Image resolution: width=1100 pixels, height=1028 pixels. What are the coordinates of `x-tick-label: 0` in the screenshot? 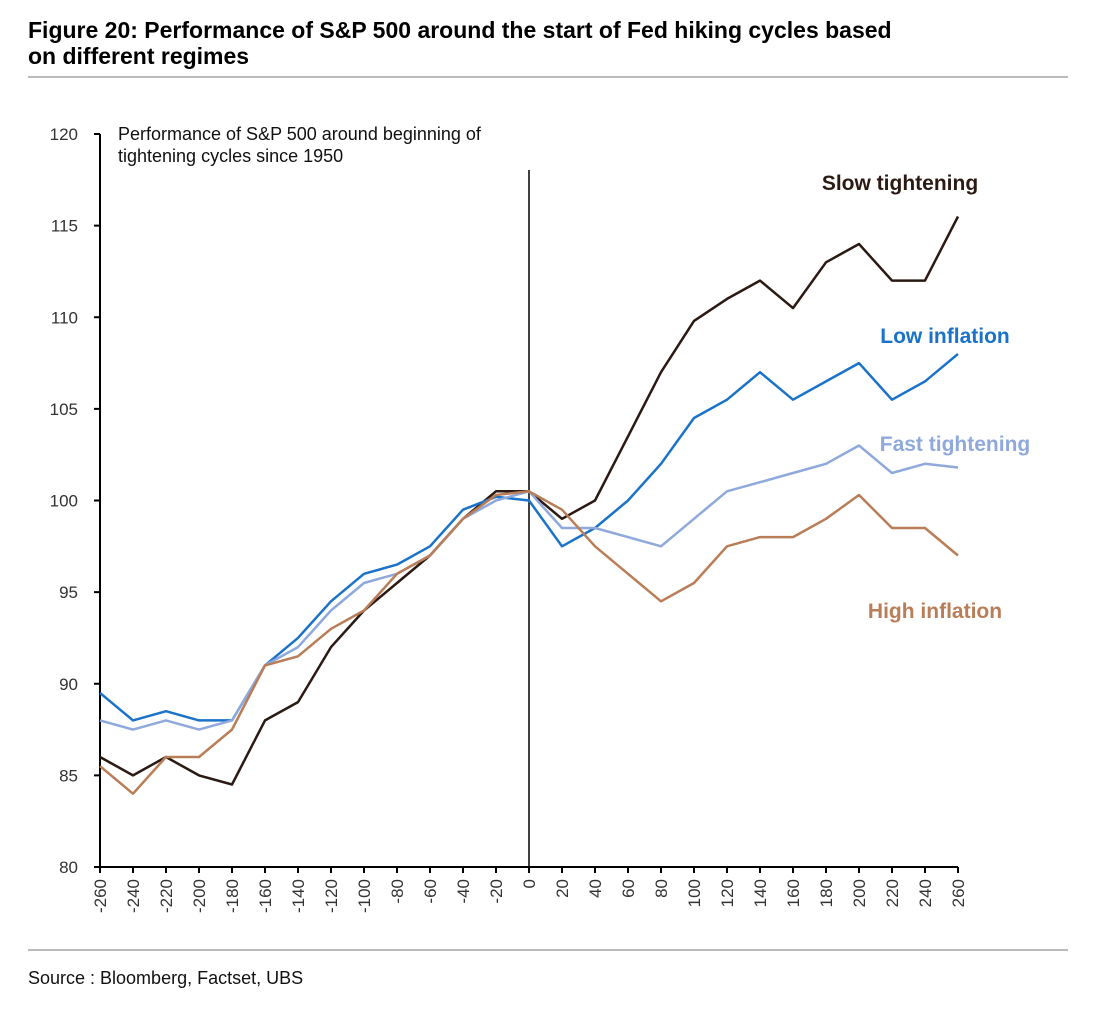 It's located at (529, 883).